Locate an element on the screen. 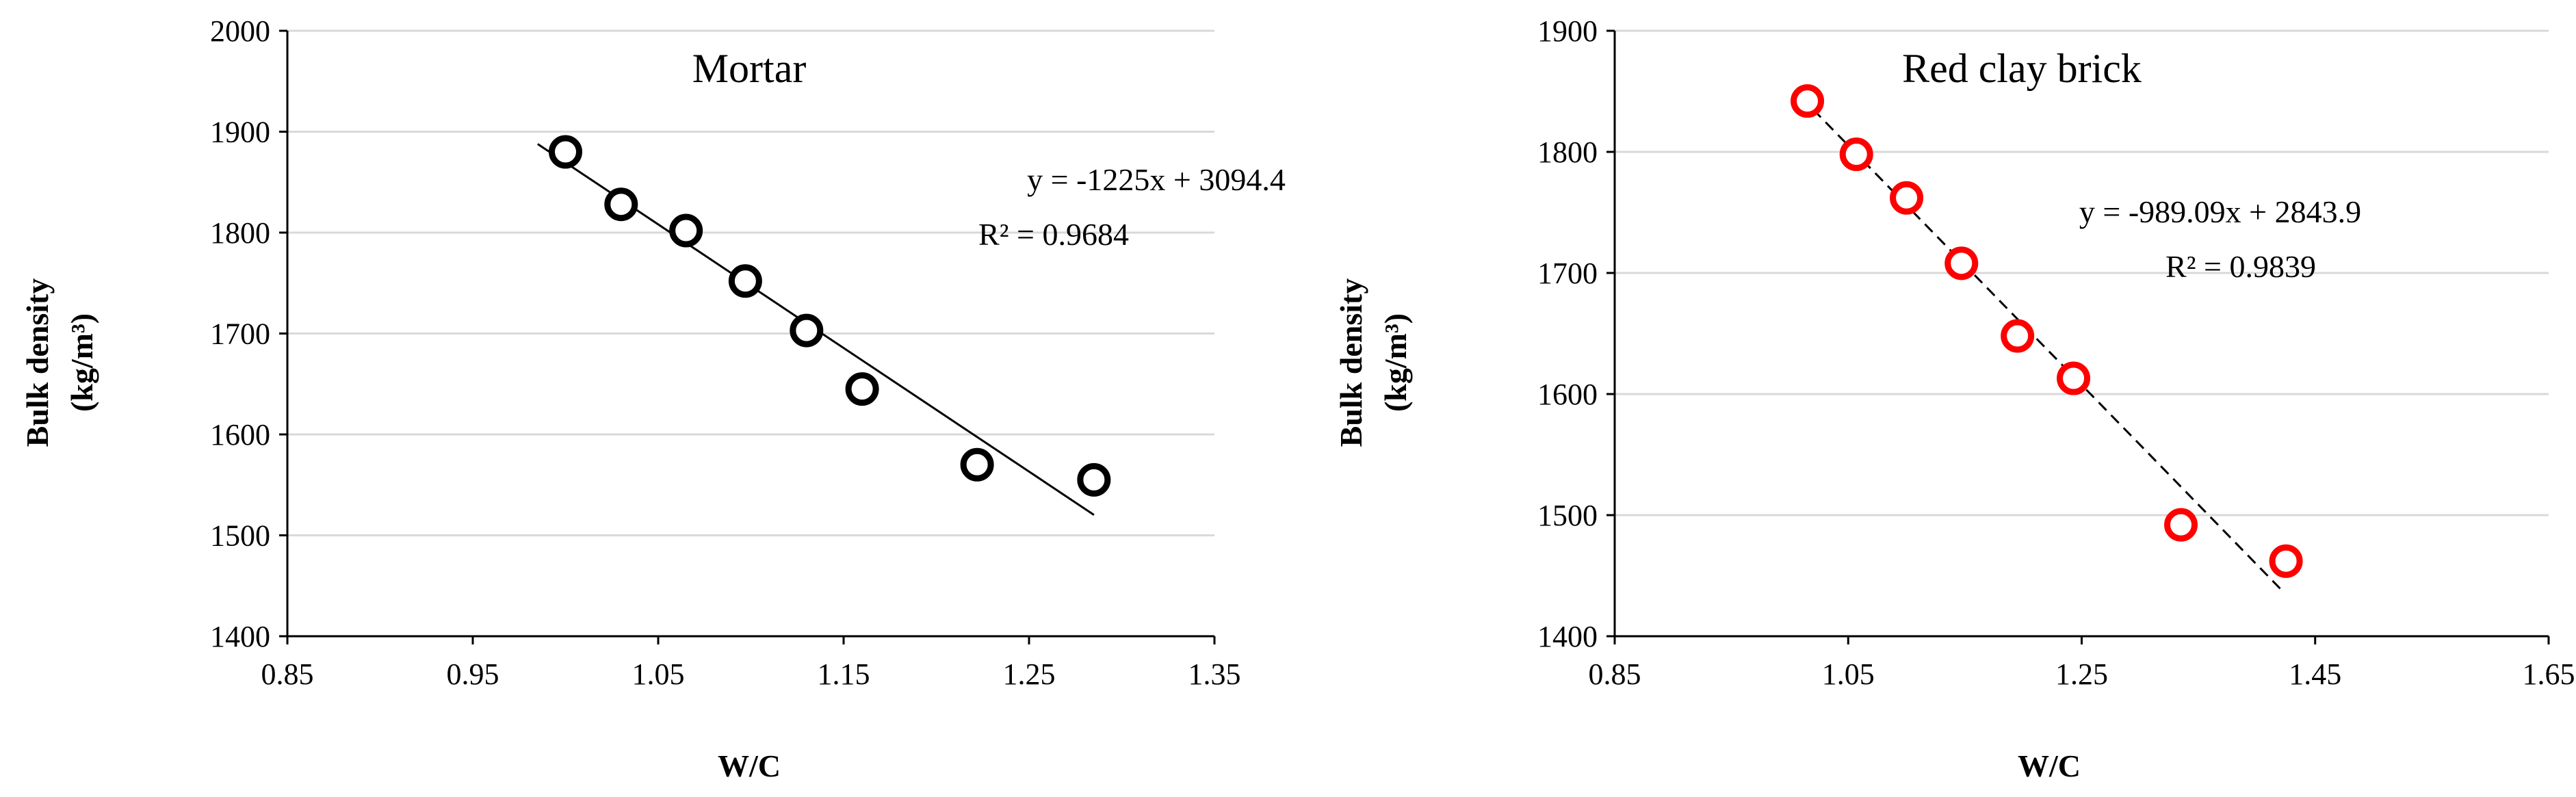 Image resolution: width=2576 pixels, height=797 pixels. brick-y-axis-label: Bulk density (kg/m³) is located at coordinates (1373, 363).